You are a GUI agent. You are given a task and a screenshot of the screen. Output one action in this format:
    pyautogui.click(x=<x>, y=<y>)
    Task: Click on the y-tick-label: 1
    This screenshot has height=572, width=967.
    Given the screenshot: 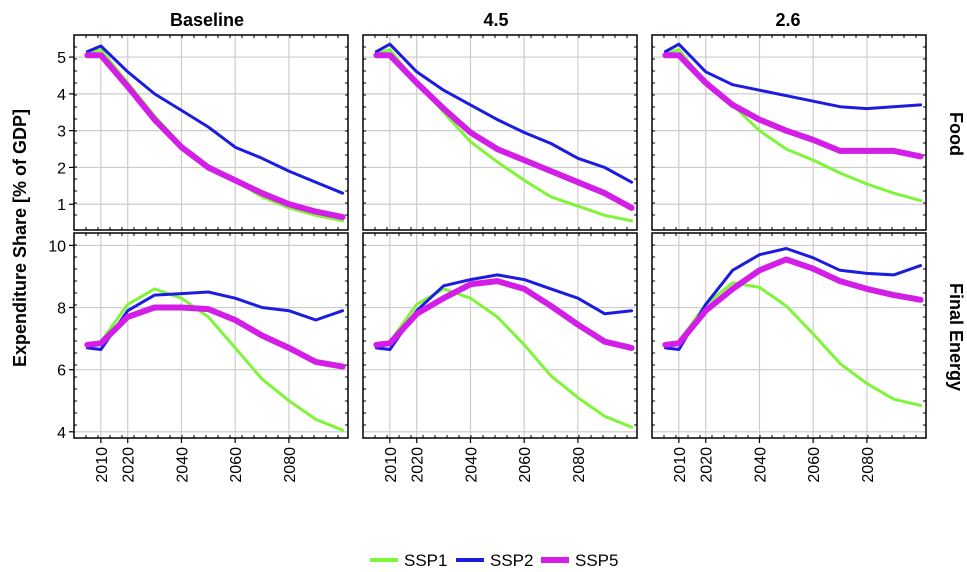 What is the action you would take?
    pyautogui.click(x=61, y=205)
    